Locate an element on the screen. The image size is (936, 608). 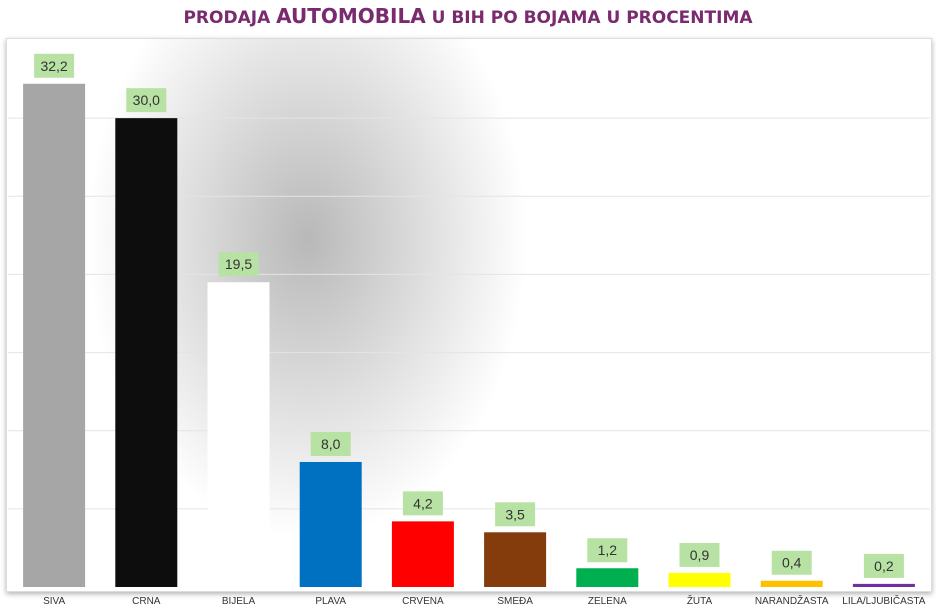
x-tick-label: BIJELA is located at coordinates (239, 601).